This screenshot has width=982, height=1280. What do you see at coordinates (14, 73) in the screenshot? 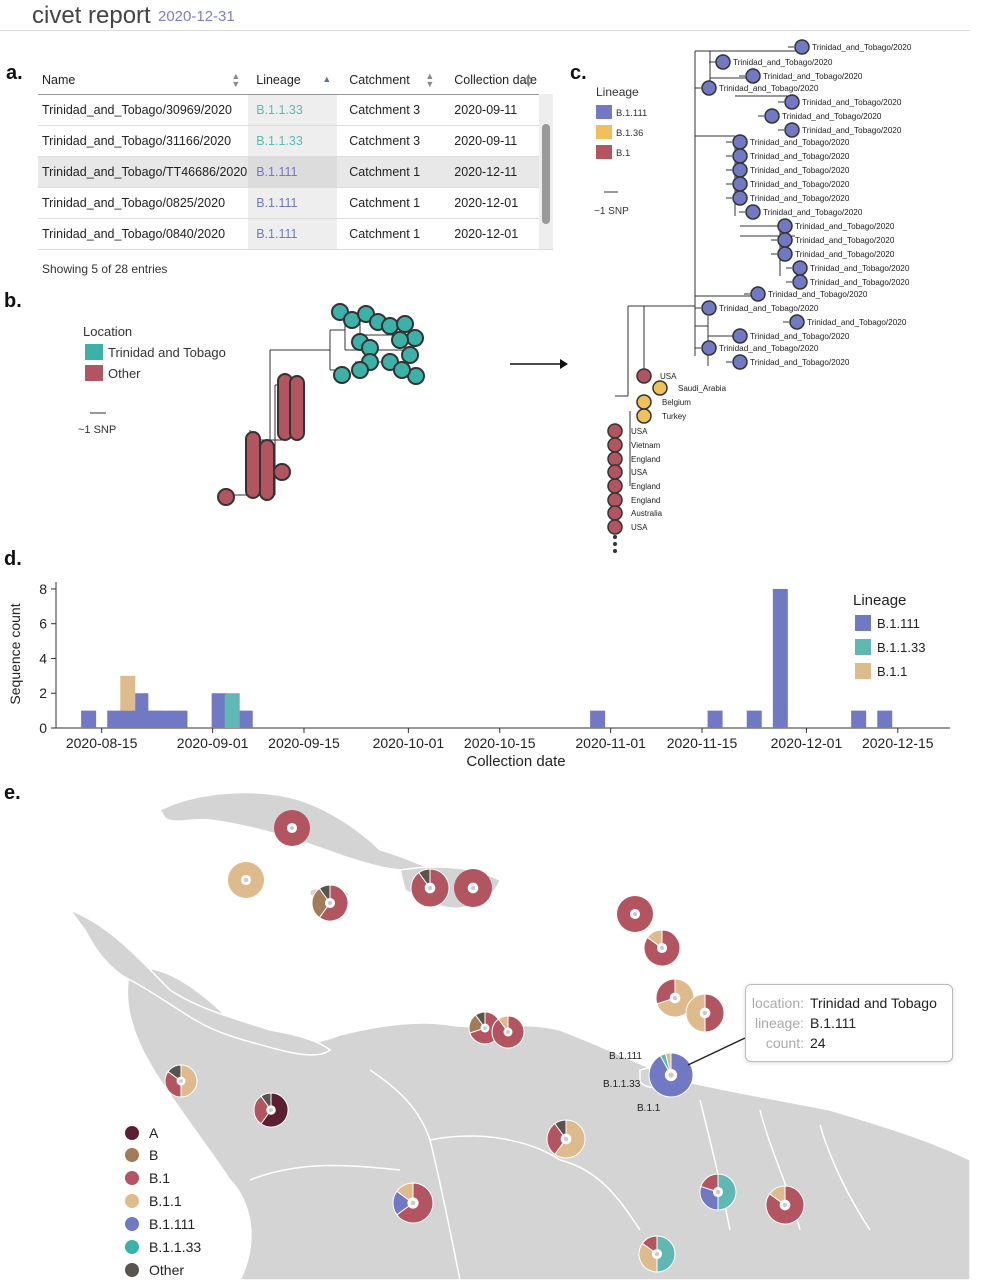
I see `panel-label-a: a.` at bounding box center [14, 73].